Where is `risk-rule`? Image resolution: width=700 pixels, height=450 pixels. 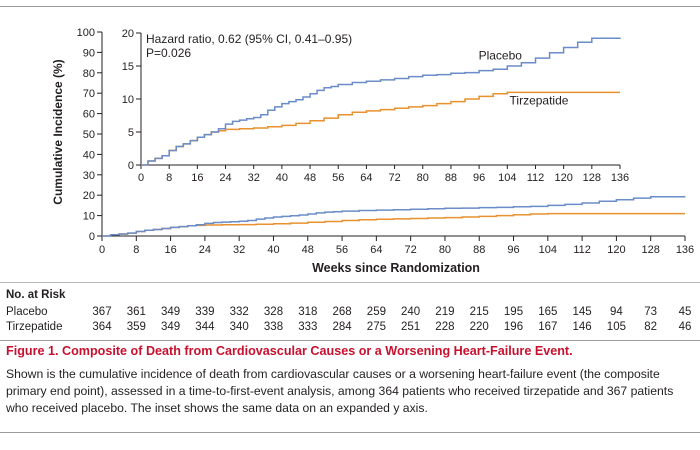 risk-rule is located at coordinates (350, 282).